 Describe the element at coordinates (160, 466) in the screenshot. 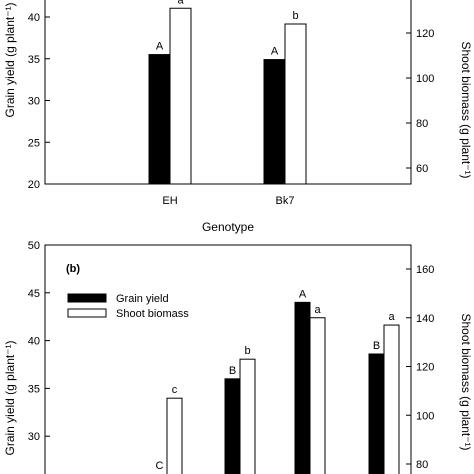

I see `significance-label: C` at that location.